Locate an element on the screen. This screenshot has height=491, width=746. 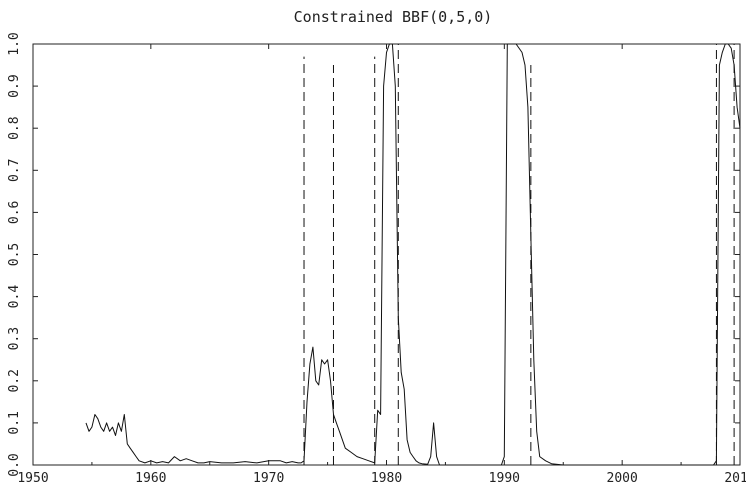
y-tick-label: 0.0 is located at coordinates (14, 464).